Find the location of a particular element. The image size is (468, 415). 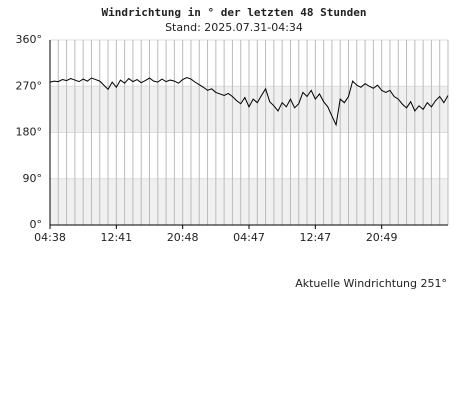

x-tick-label: 12:41 is located at coordinates (116, 237).